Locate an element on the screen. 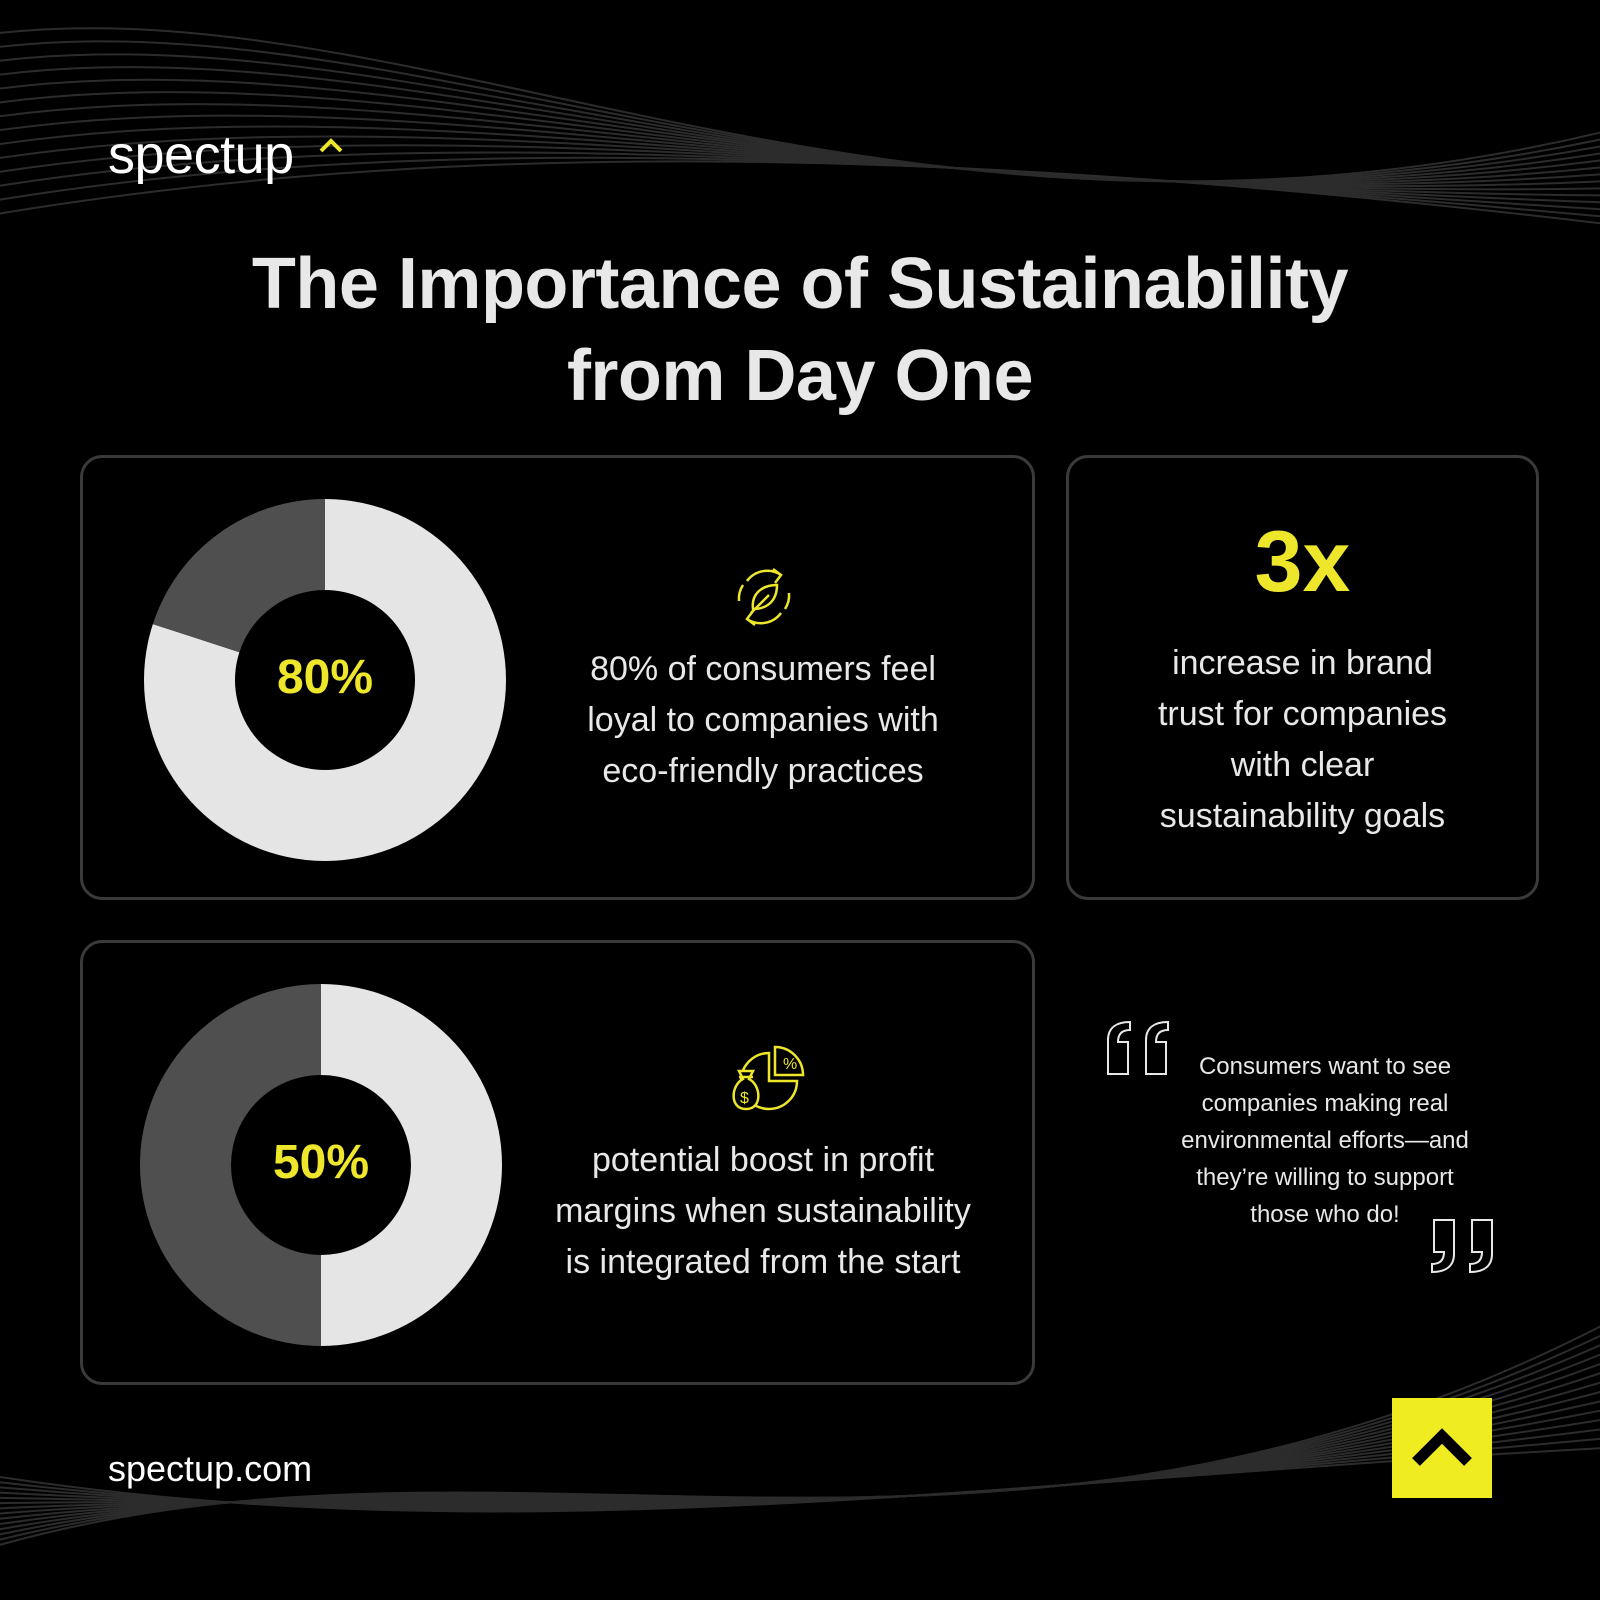 Image resolution: width=1600 pixels, height=1600 pixels. text-line: eco-friendly practices is located at coordinates (763, 771).